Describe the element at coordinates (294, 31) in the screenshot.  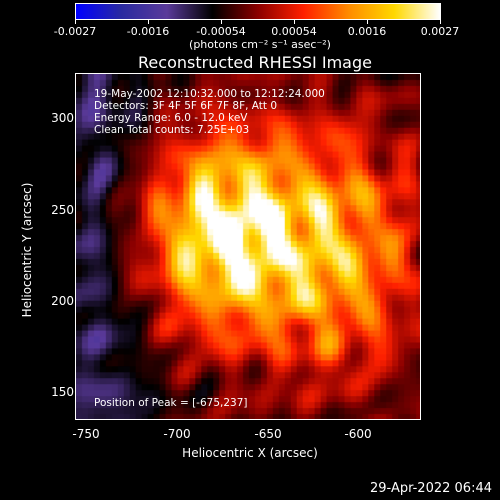
I see `colorbar-label: 0.00054` at that location.